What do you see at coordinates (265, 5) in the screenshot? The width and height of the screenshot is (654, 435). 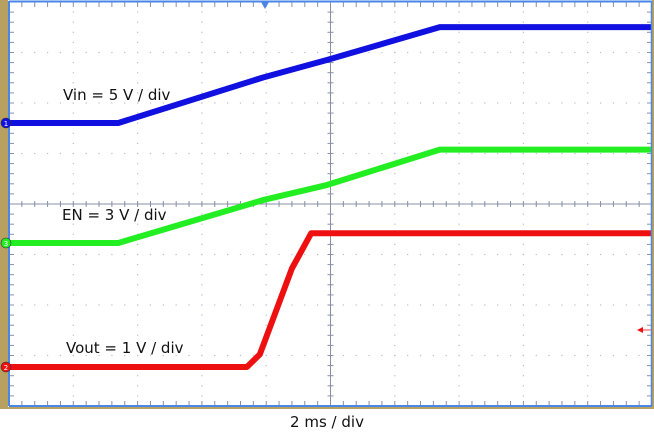 I see `trigger-position-marker-icon` at bounding box center [265, 5].